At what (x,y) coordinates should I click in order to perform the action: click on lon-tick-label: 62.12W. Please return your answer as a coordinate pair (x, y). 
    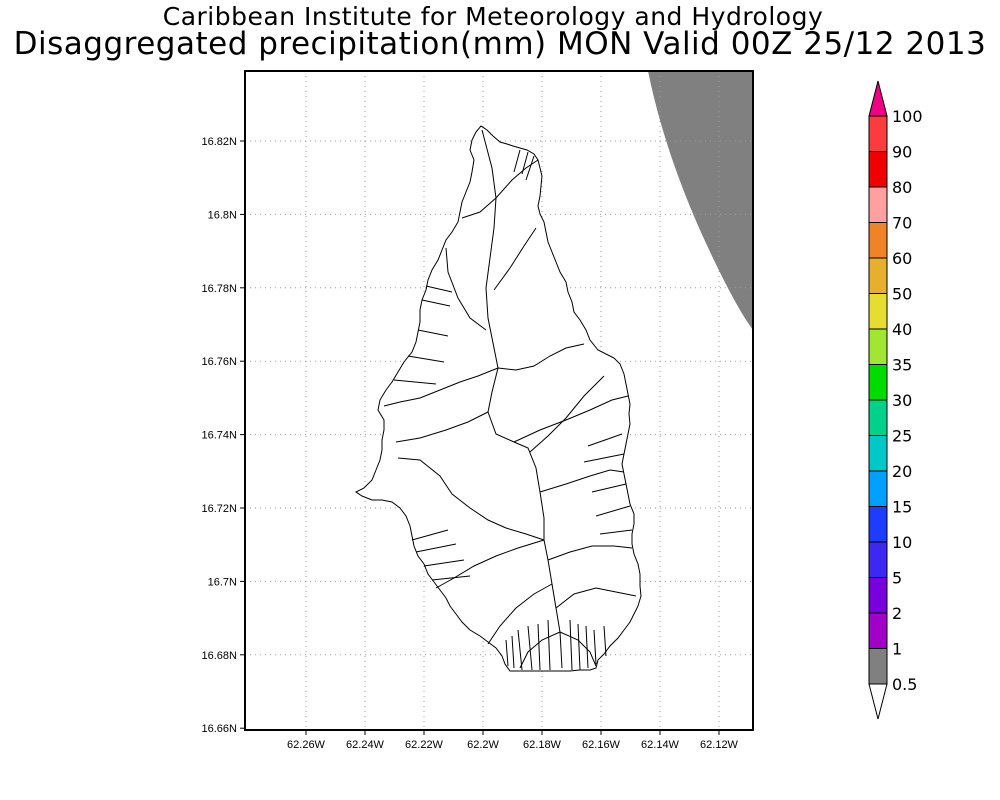
    Looking at the image, I should click on (719, 745).